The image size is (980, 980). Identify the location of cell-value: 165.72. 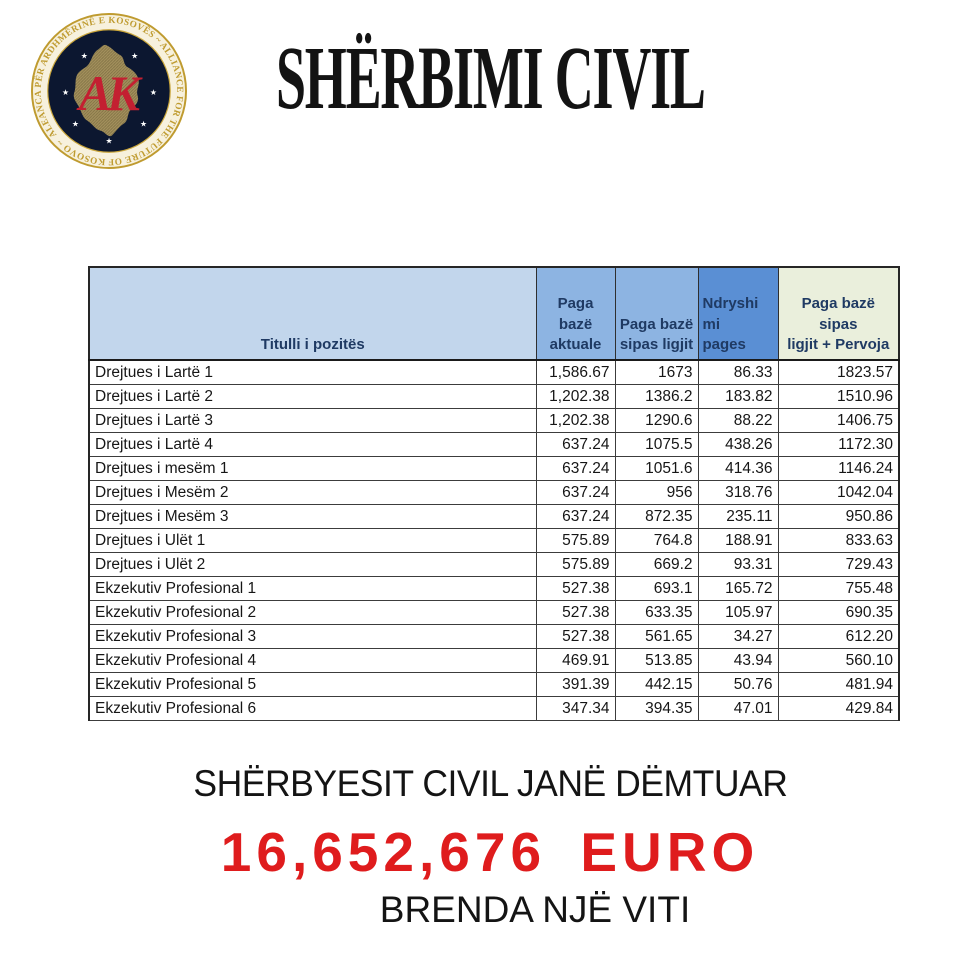
(738, 588).